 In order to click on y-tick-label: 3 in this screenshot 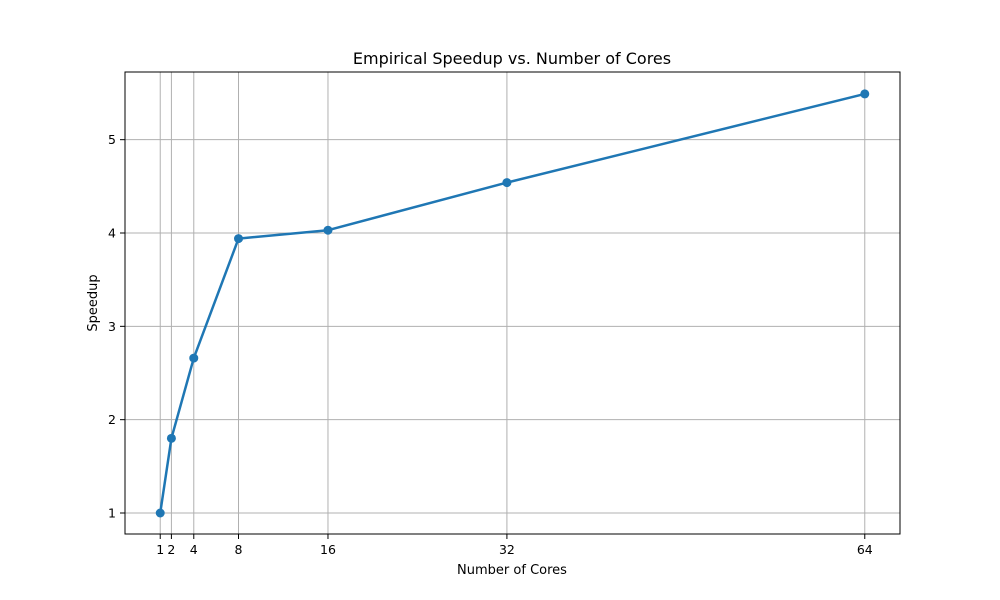, I will do `click(112, 326)`.